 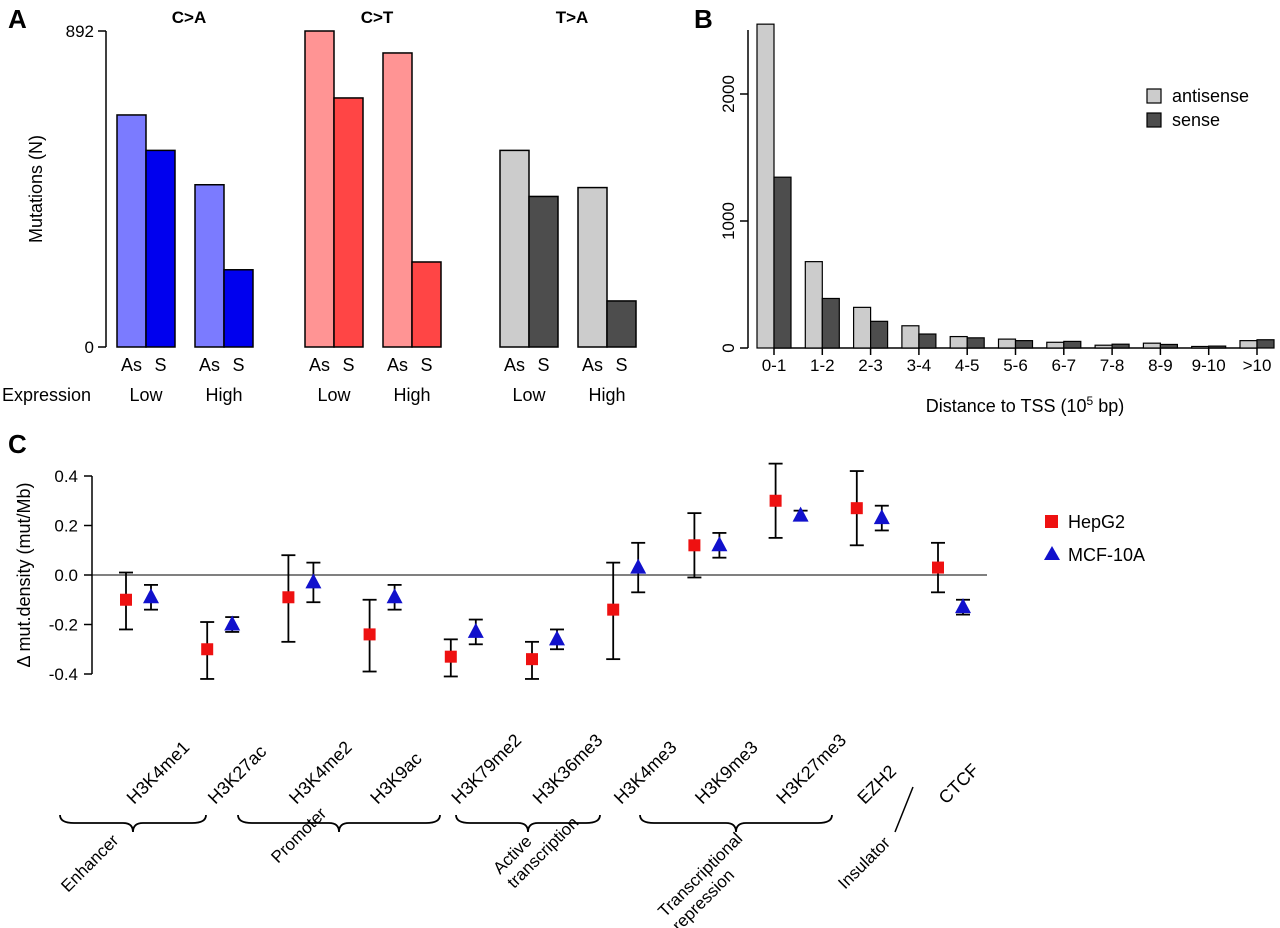 I want to click on y-tick-label-c: 0.2, so click(x=66, y=526).